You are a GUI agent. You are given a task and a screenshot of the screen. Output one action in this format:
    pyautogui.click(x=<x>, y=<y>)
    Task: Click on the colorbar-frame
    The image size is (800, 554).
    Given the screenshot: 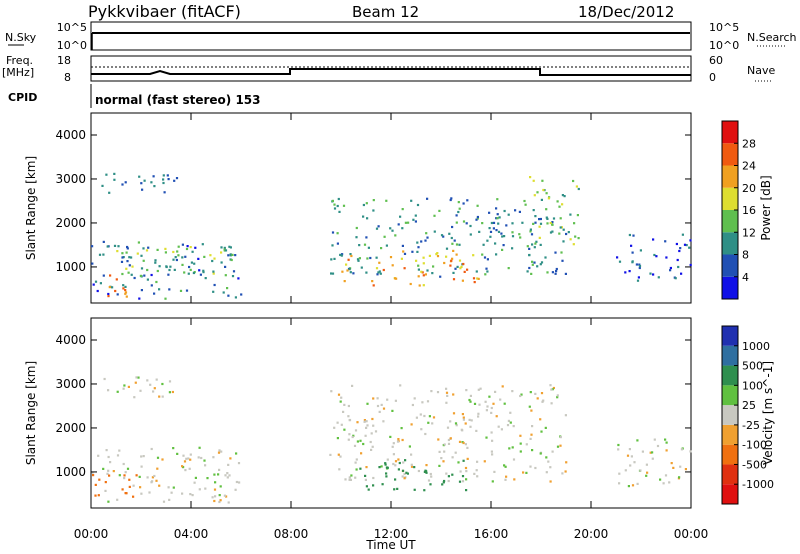 What is the action you would take?
    pyautogui.click(x=730, y=415)
    